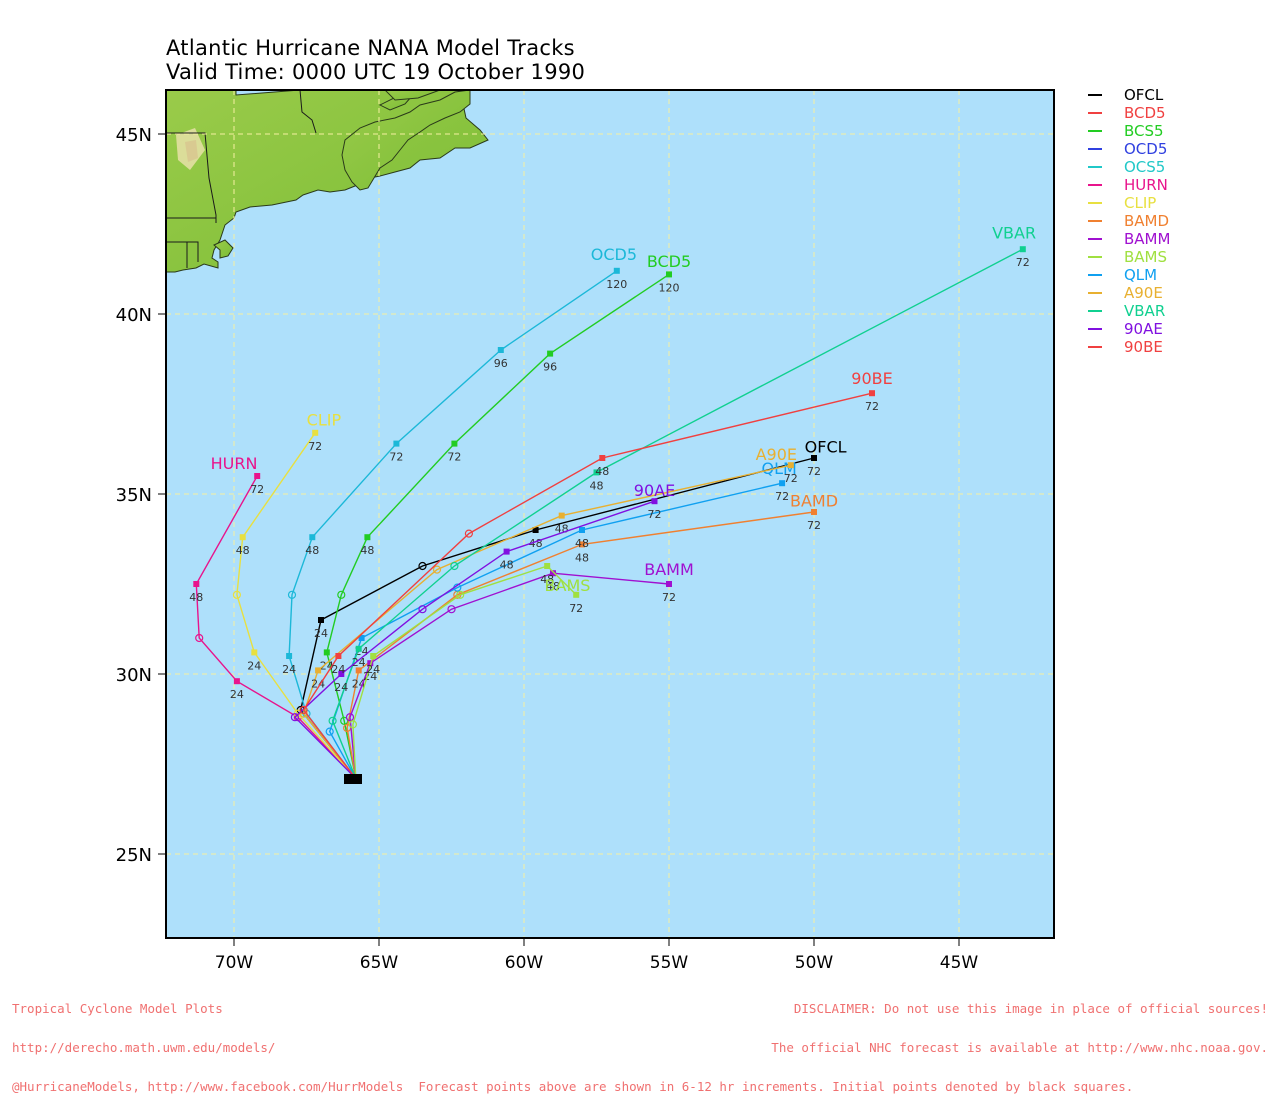 The width and height of the screenshot is (1280, 1106). I want to click on track-name-label: 90BE, so click(871, 378).